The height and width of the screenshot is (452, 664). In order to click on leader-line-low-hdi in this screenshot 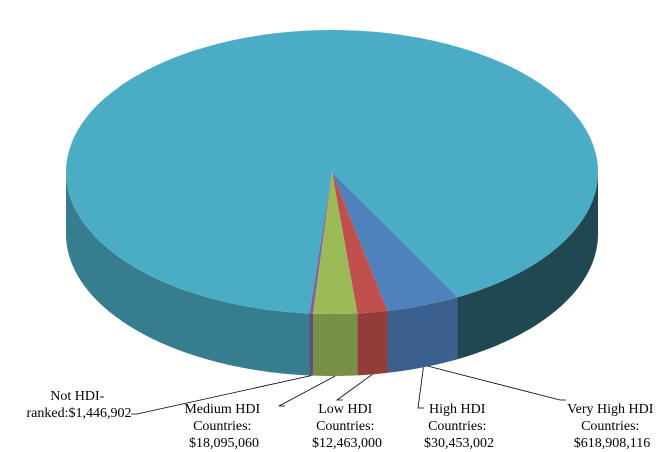, I will do `click(354, 387)`.